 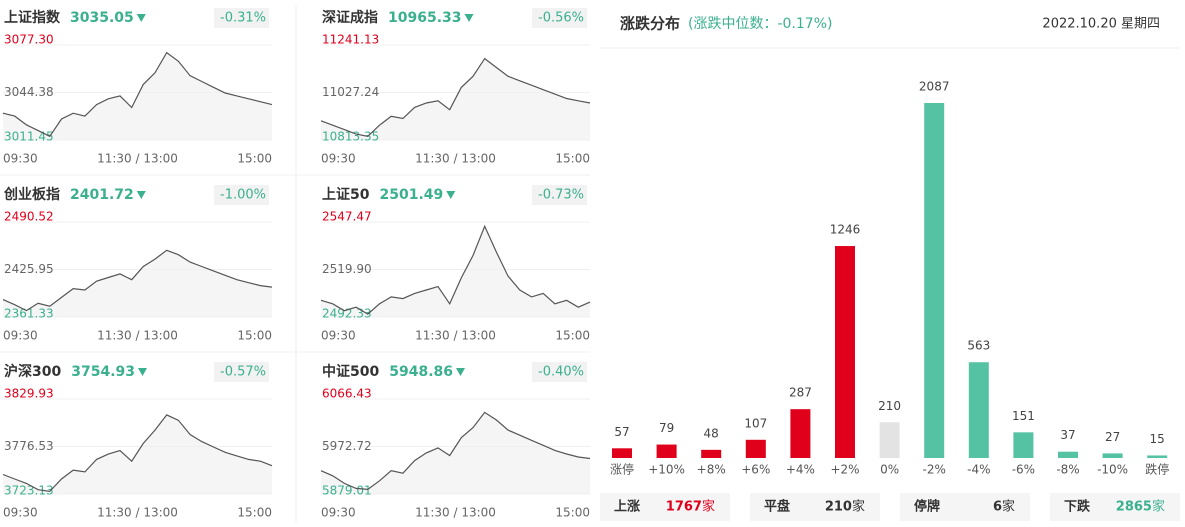 I want to click on index-change: -0.40%, so click(x=561, y=372).